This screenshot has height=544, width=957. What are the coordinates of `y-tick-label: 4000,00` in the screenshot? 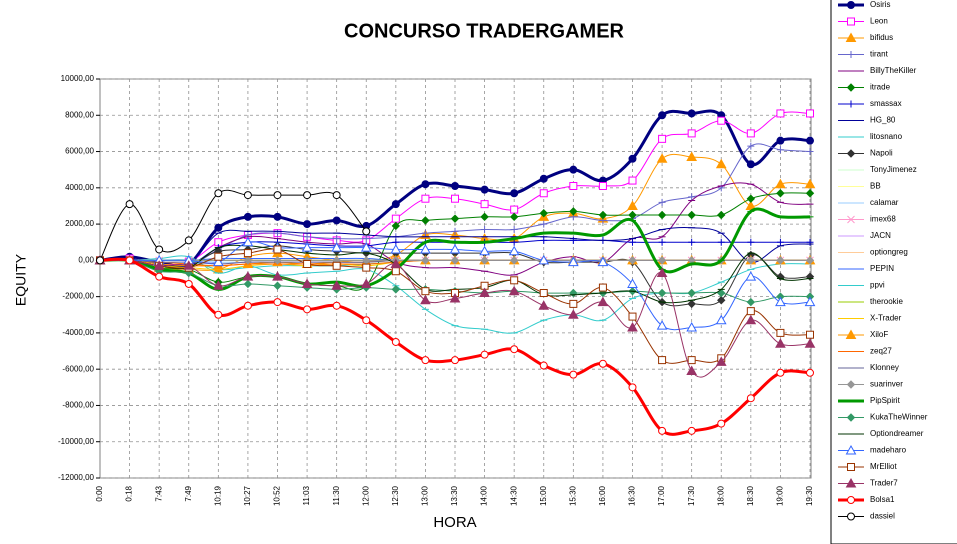 It's located at (79, 187).